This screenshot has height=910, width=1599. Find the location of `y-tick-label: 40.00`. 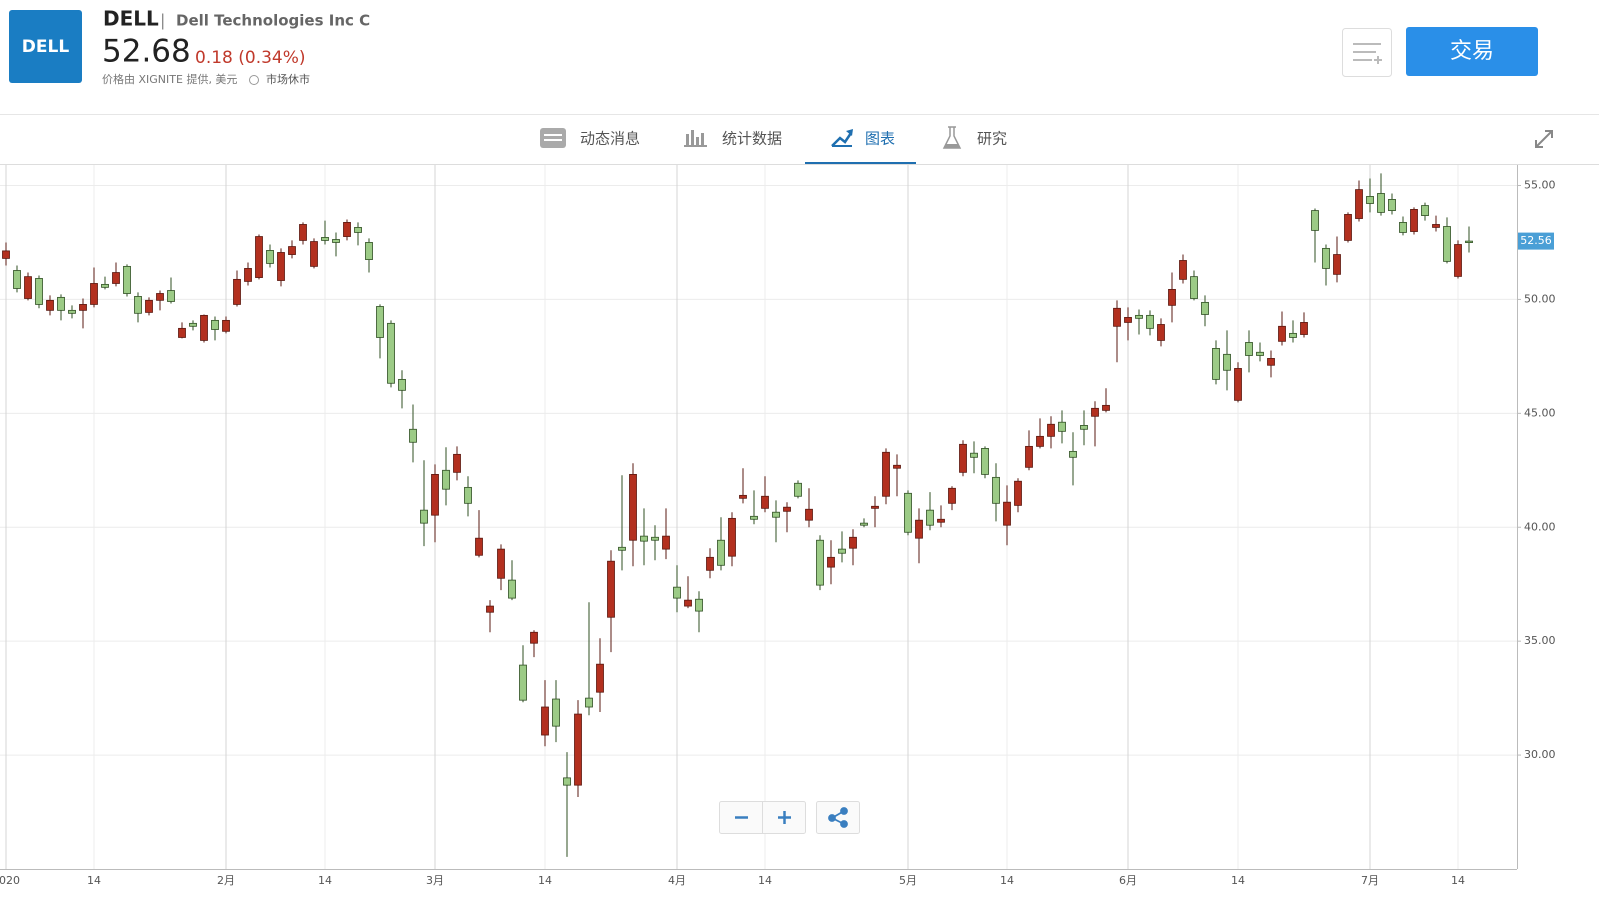

y-tick-label: 40.00 is located at coordinates (1540, 526).